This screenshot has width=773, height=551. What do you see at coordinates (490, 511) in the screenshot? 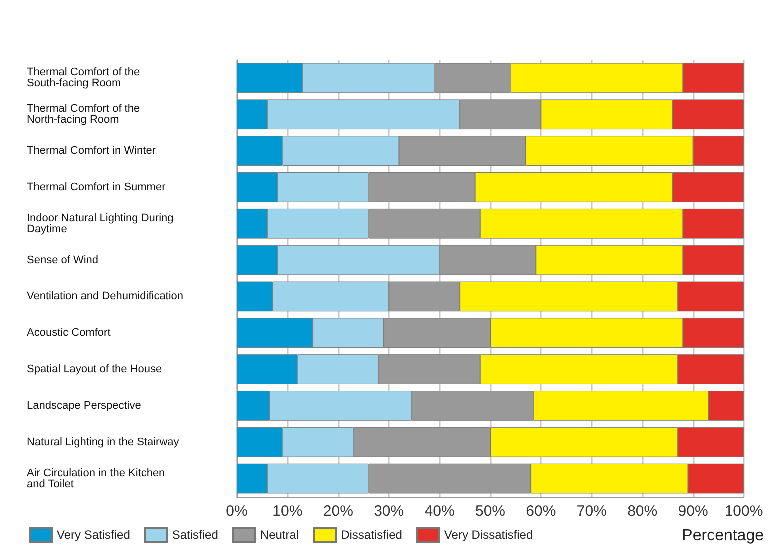
I see `x-tick-label: 50%` at bounding box center [490, 511].